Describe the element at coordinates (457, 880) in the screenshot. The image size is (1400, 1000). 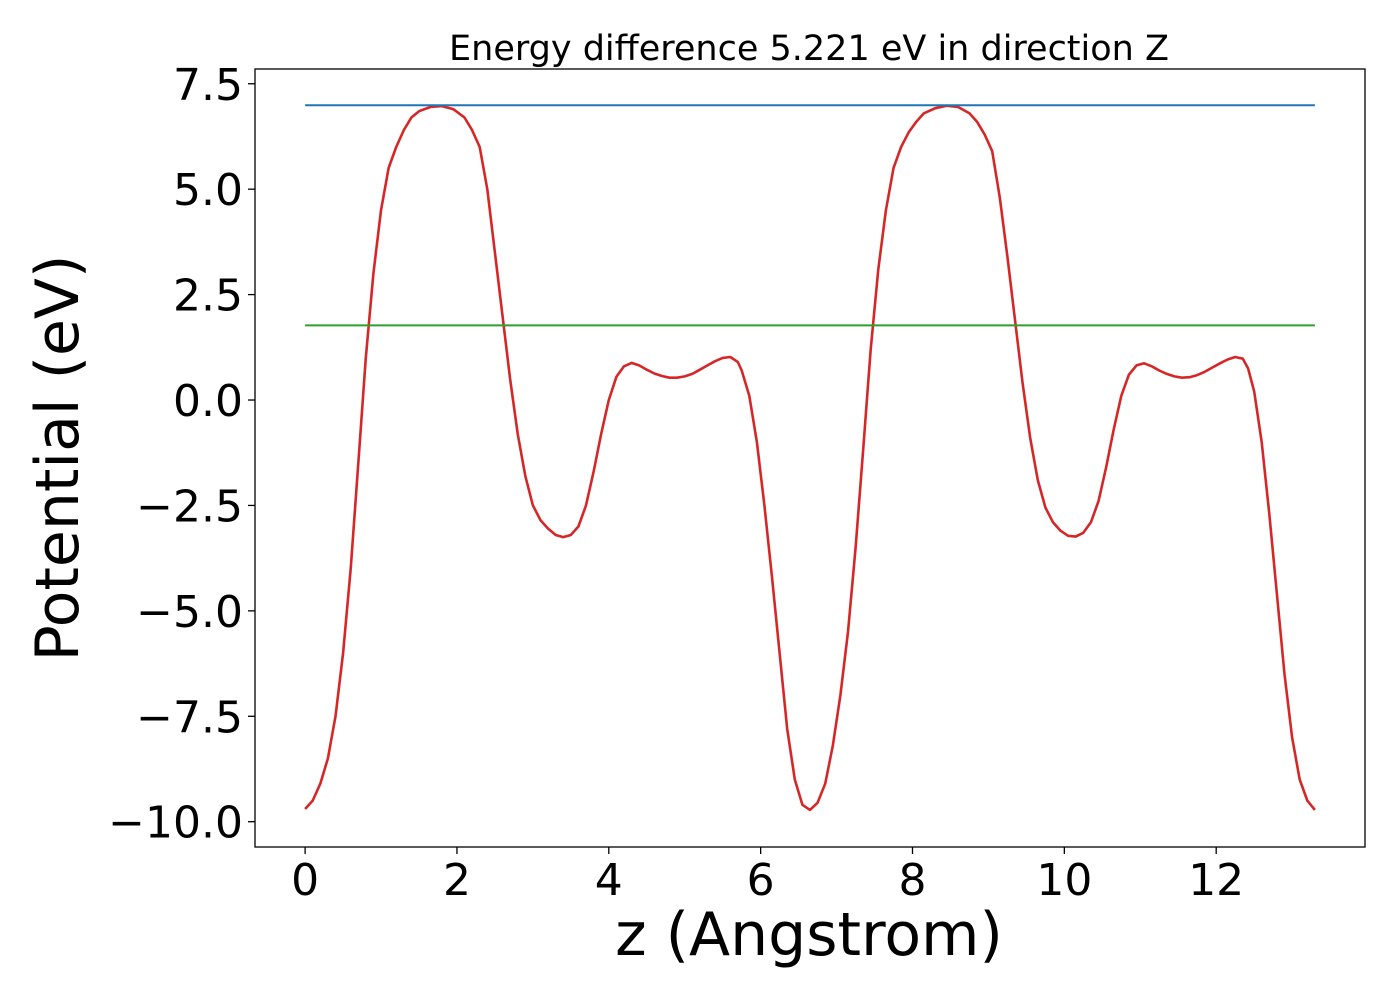
I see `x-tick-label: 2` at that location.